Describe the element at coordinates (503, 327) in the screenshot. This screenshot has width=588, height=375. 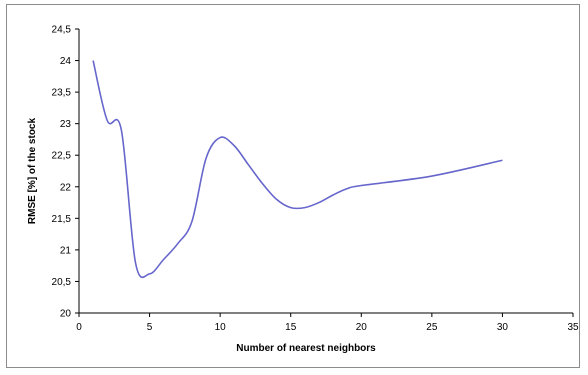
I see `x-tick-label: 30` at that location.